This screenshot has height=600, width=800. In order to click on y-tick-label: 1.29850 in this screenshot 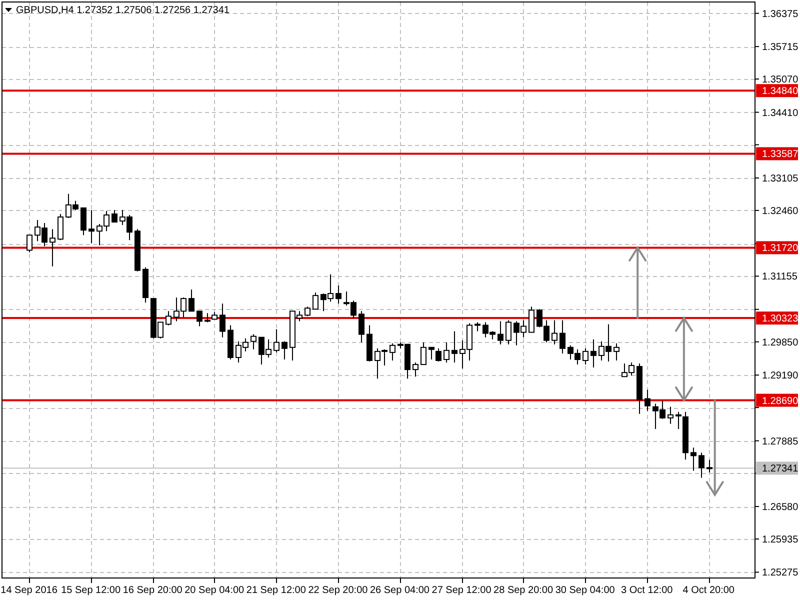, I will do `click(780, 342)`.